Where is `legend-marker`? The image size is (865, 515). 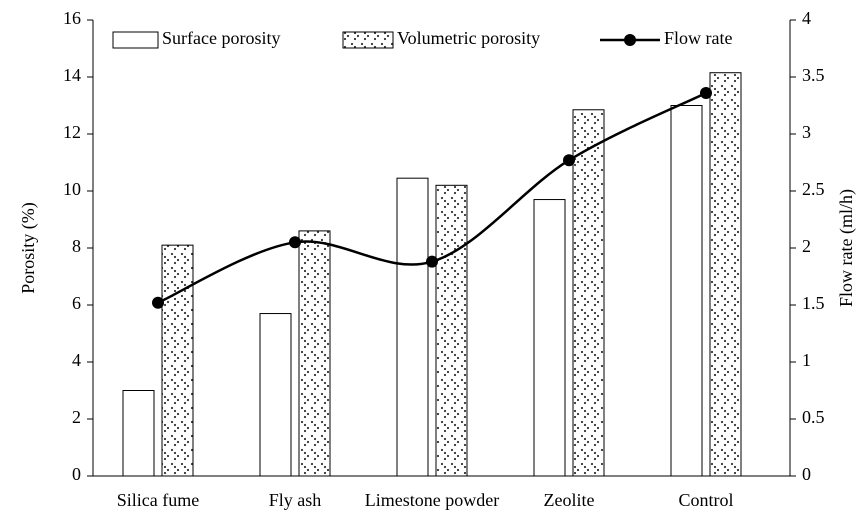 legend-marker is located at coordinates (630, 40).